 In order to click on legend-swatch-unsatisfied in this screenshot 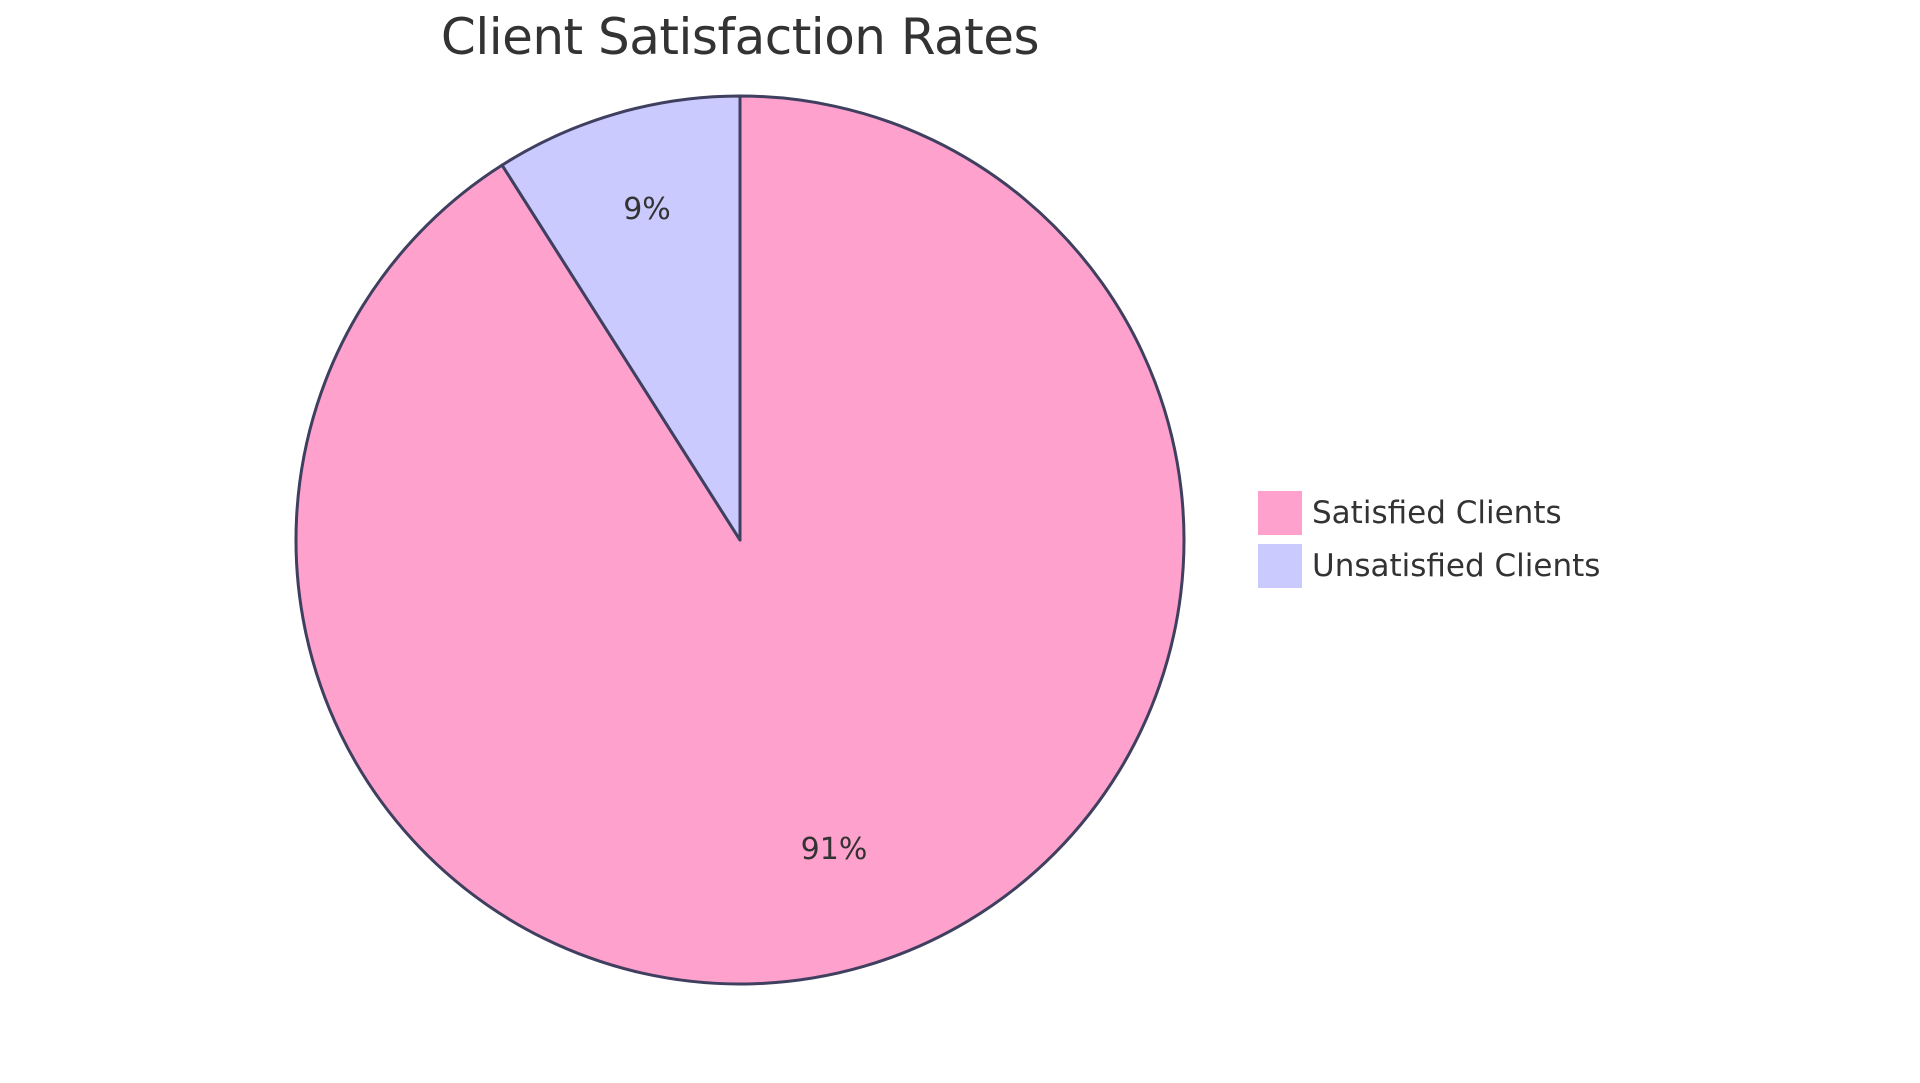, I will do `click(1280, 565)`.